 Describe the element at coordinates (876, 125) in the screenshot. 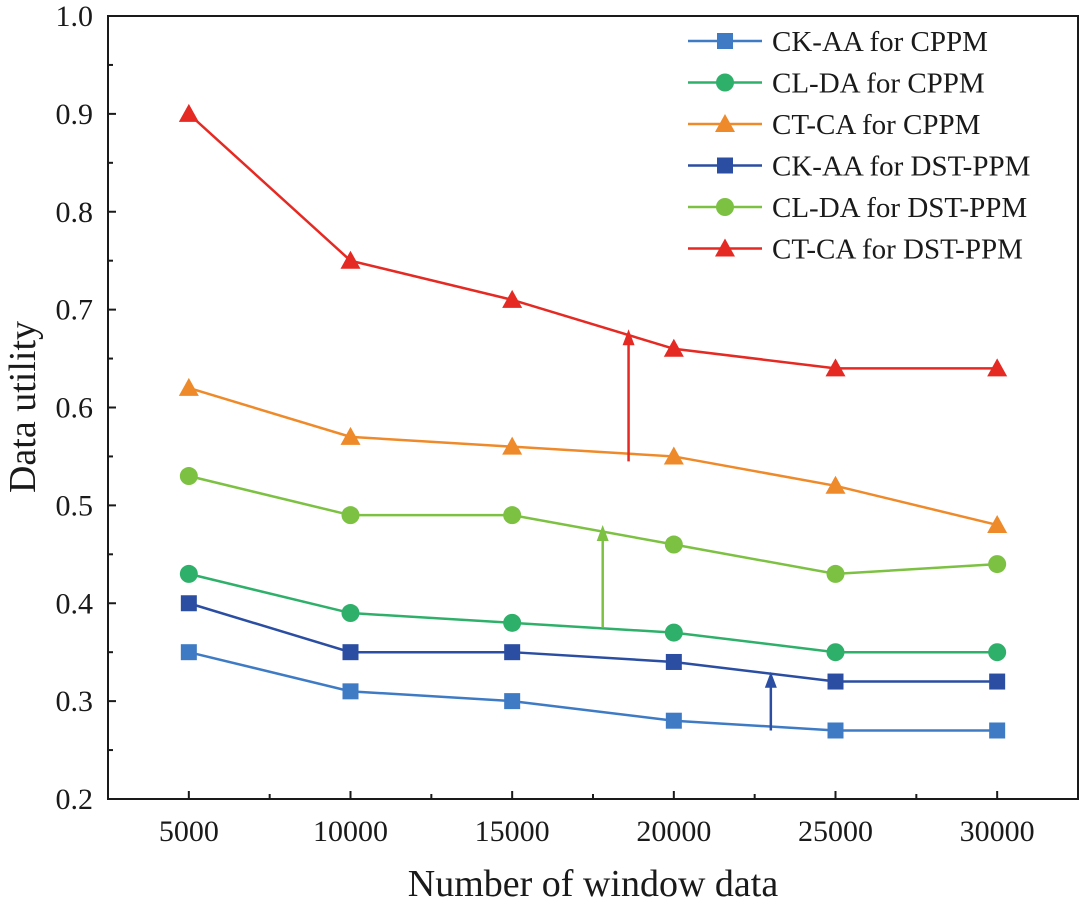

I see `legend-label: CT-CA for CPPM` at that location.